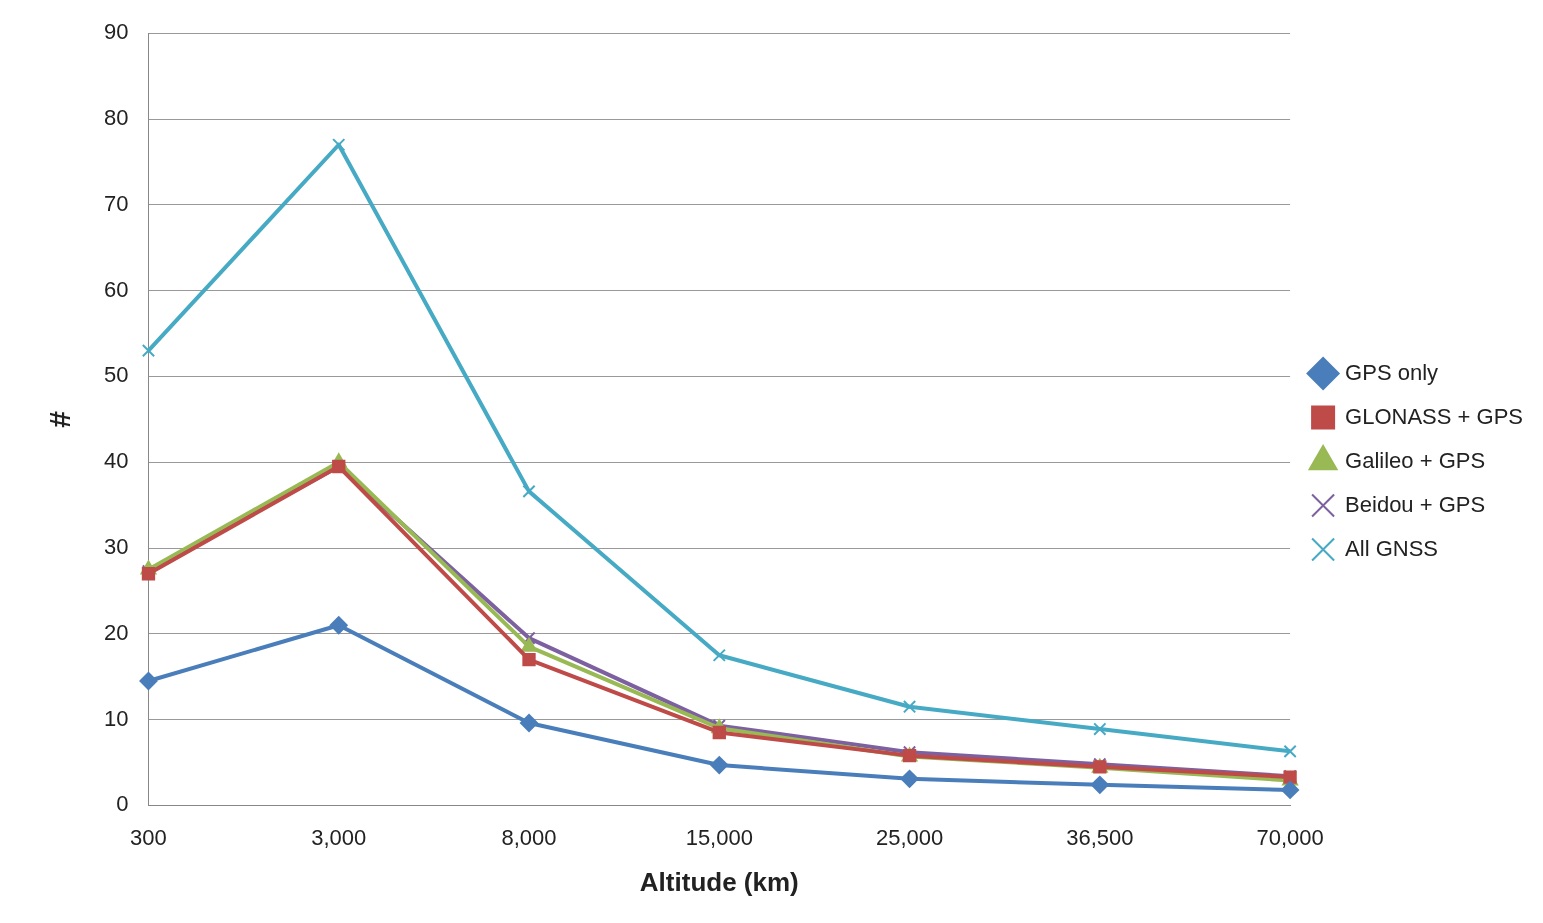 The image size is (1543, 923). Describe the element at coordinates (1392, 548) in the screenshot. I see `legend-label: All GNSS` at that location.